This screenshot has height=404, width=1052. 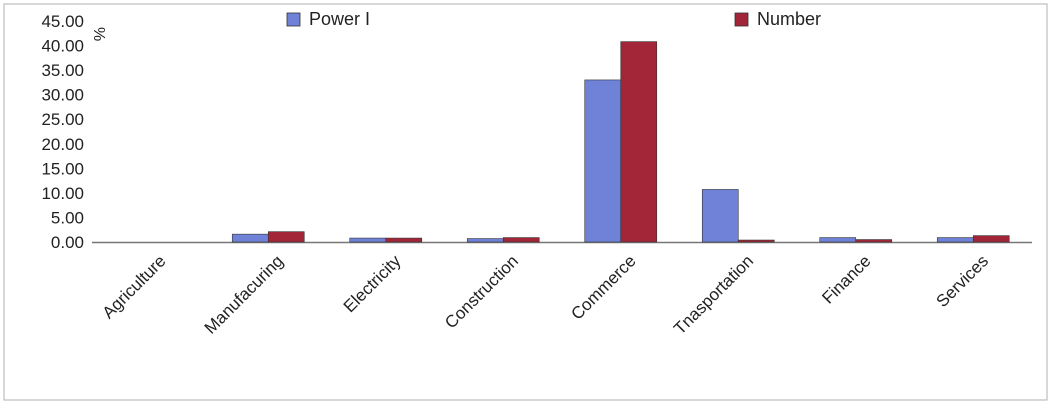 What do you see at coordinates (62, 144) in the screenshot?
I see `y-tick-label: 20.00` at bounding box center [62, 144].